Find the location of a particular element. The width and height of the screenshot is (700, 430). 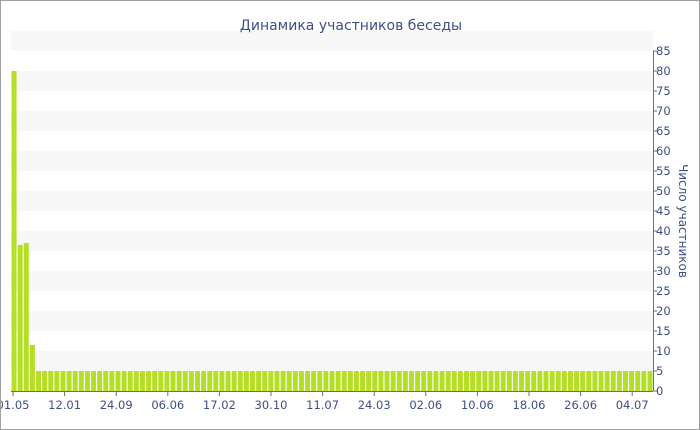

y-tick-label: 60 is located at coordinates (663, 151).